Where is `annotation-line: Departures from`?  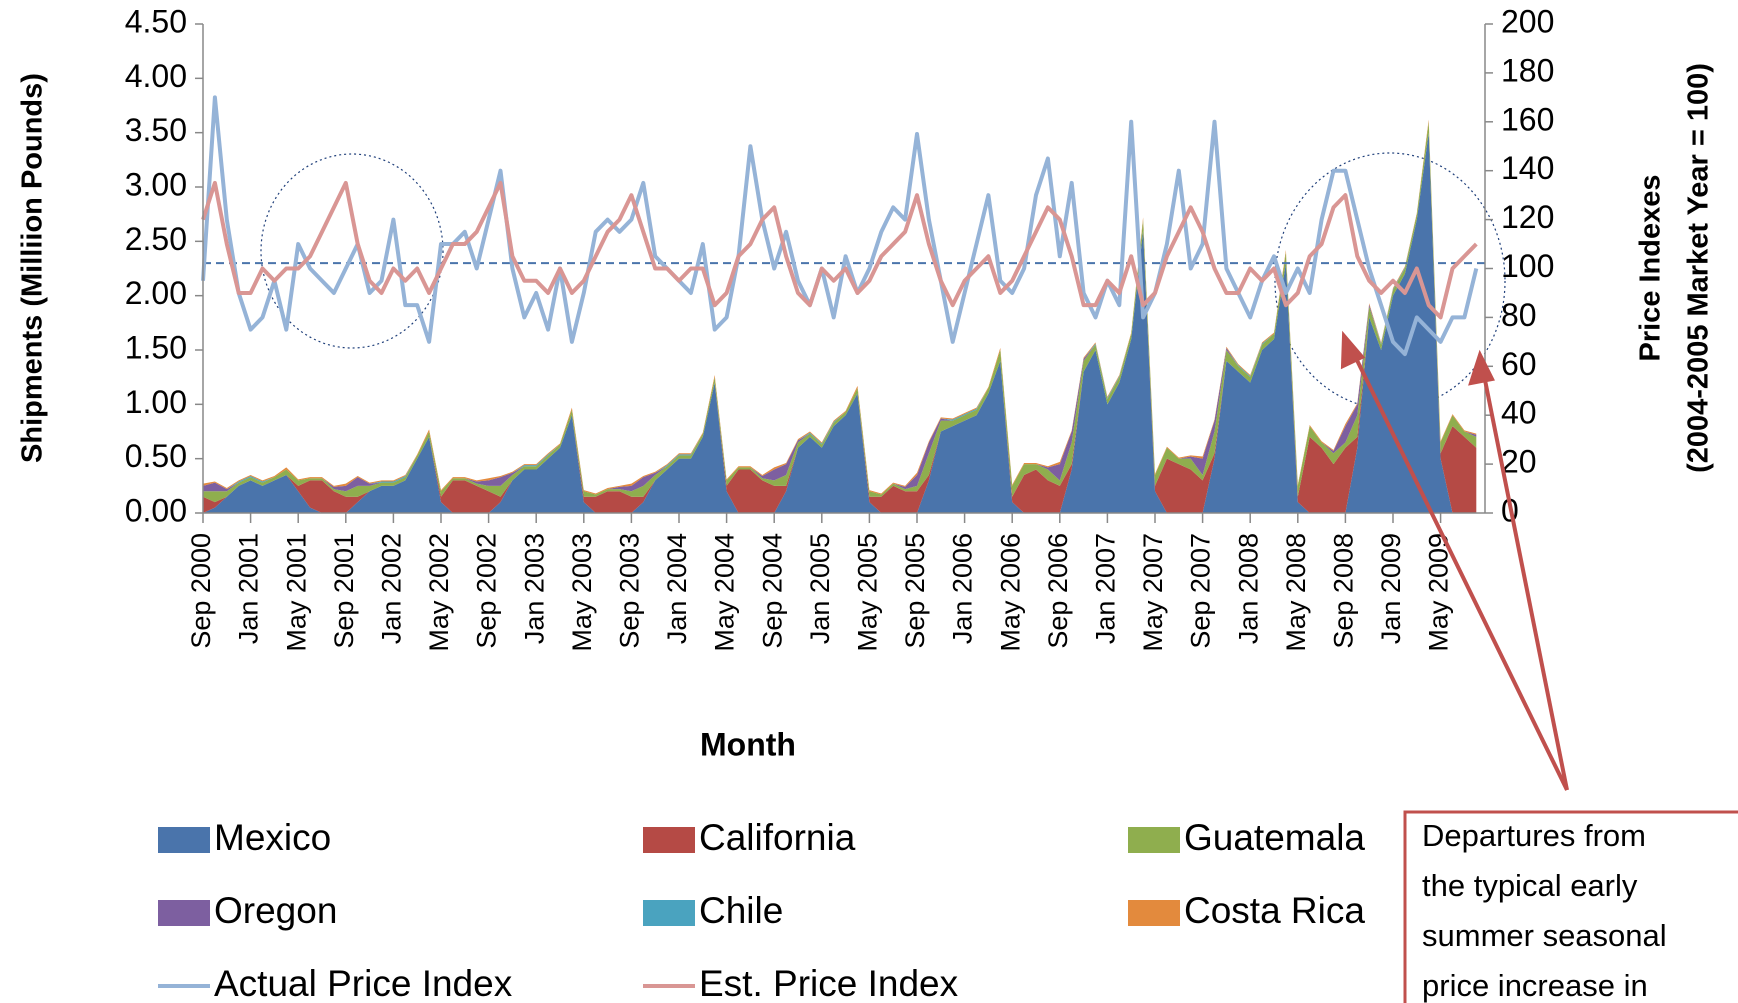
annotation-line: Departures from is located at coordinates (1534, 835).